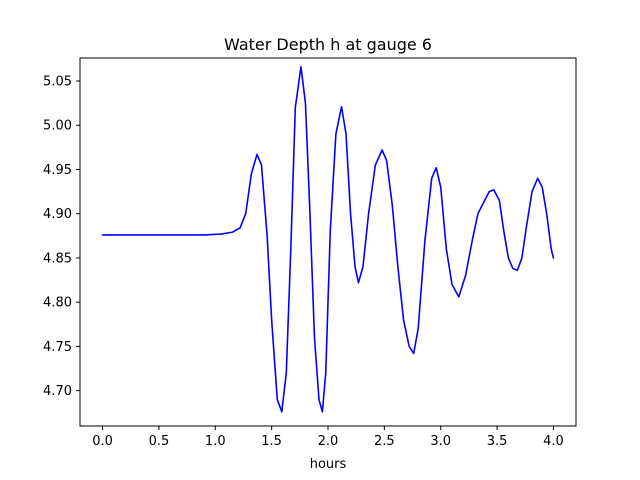 The width and height of the screenshot is (640, 480). I want to click on x-tick-label: 2.5, so click(384, 441).